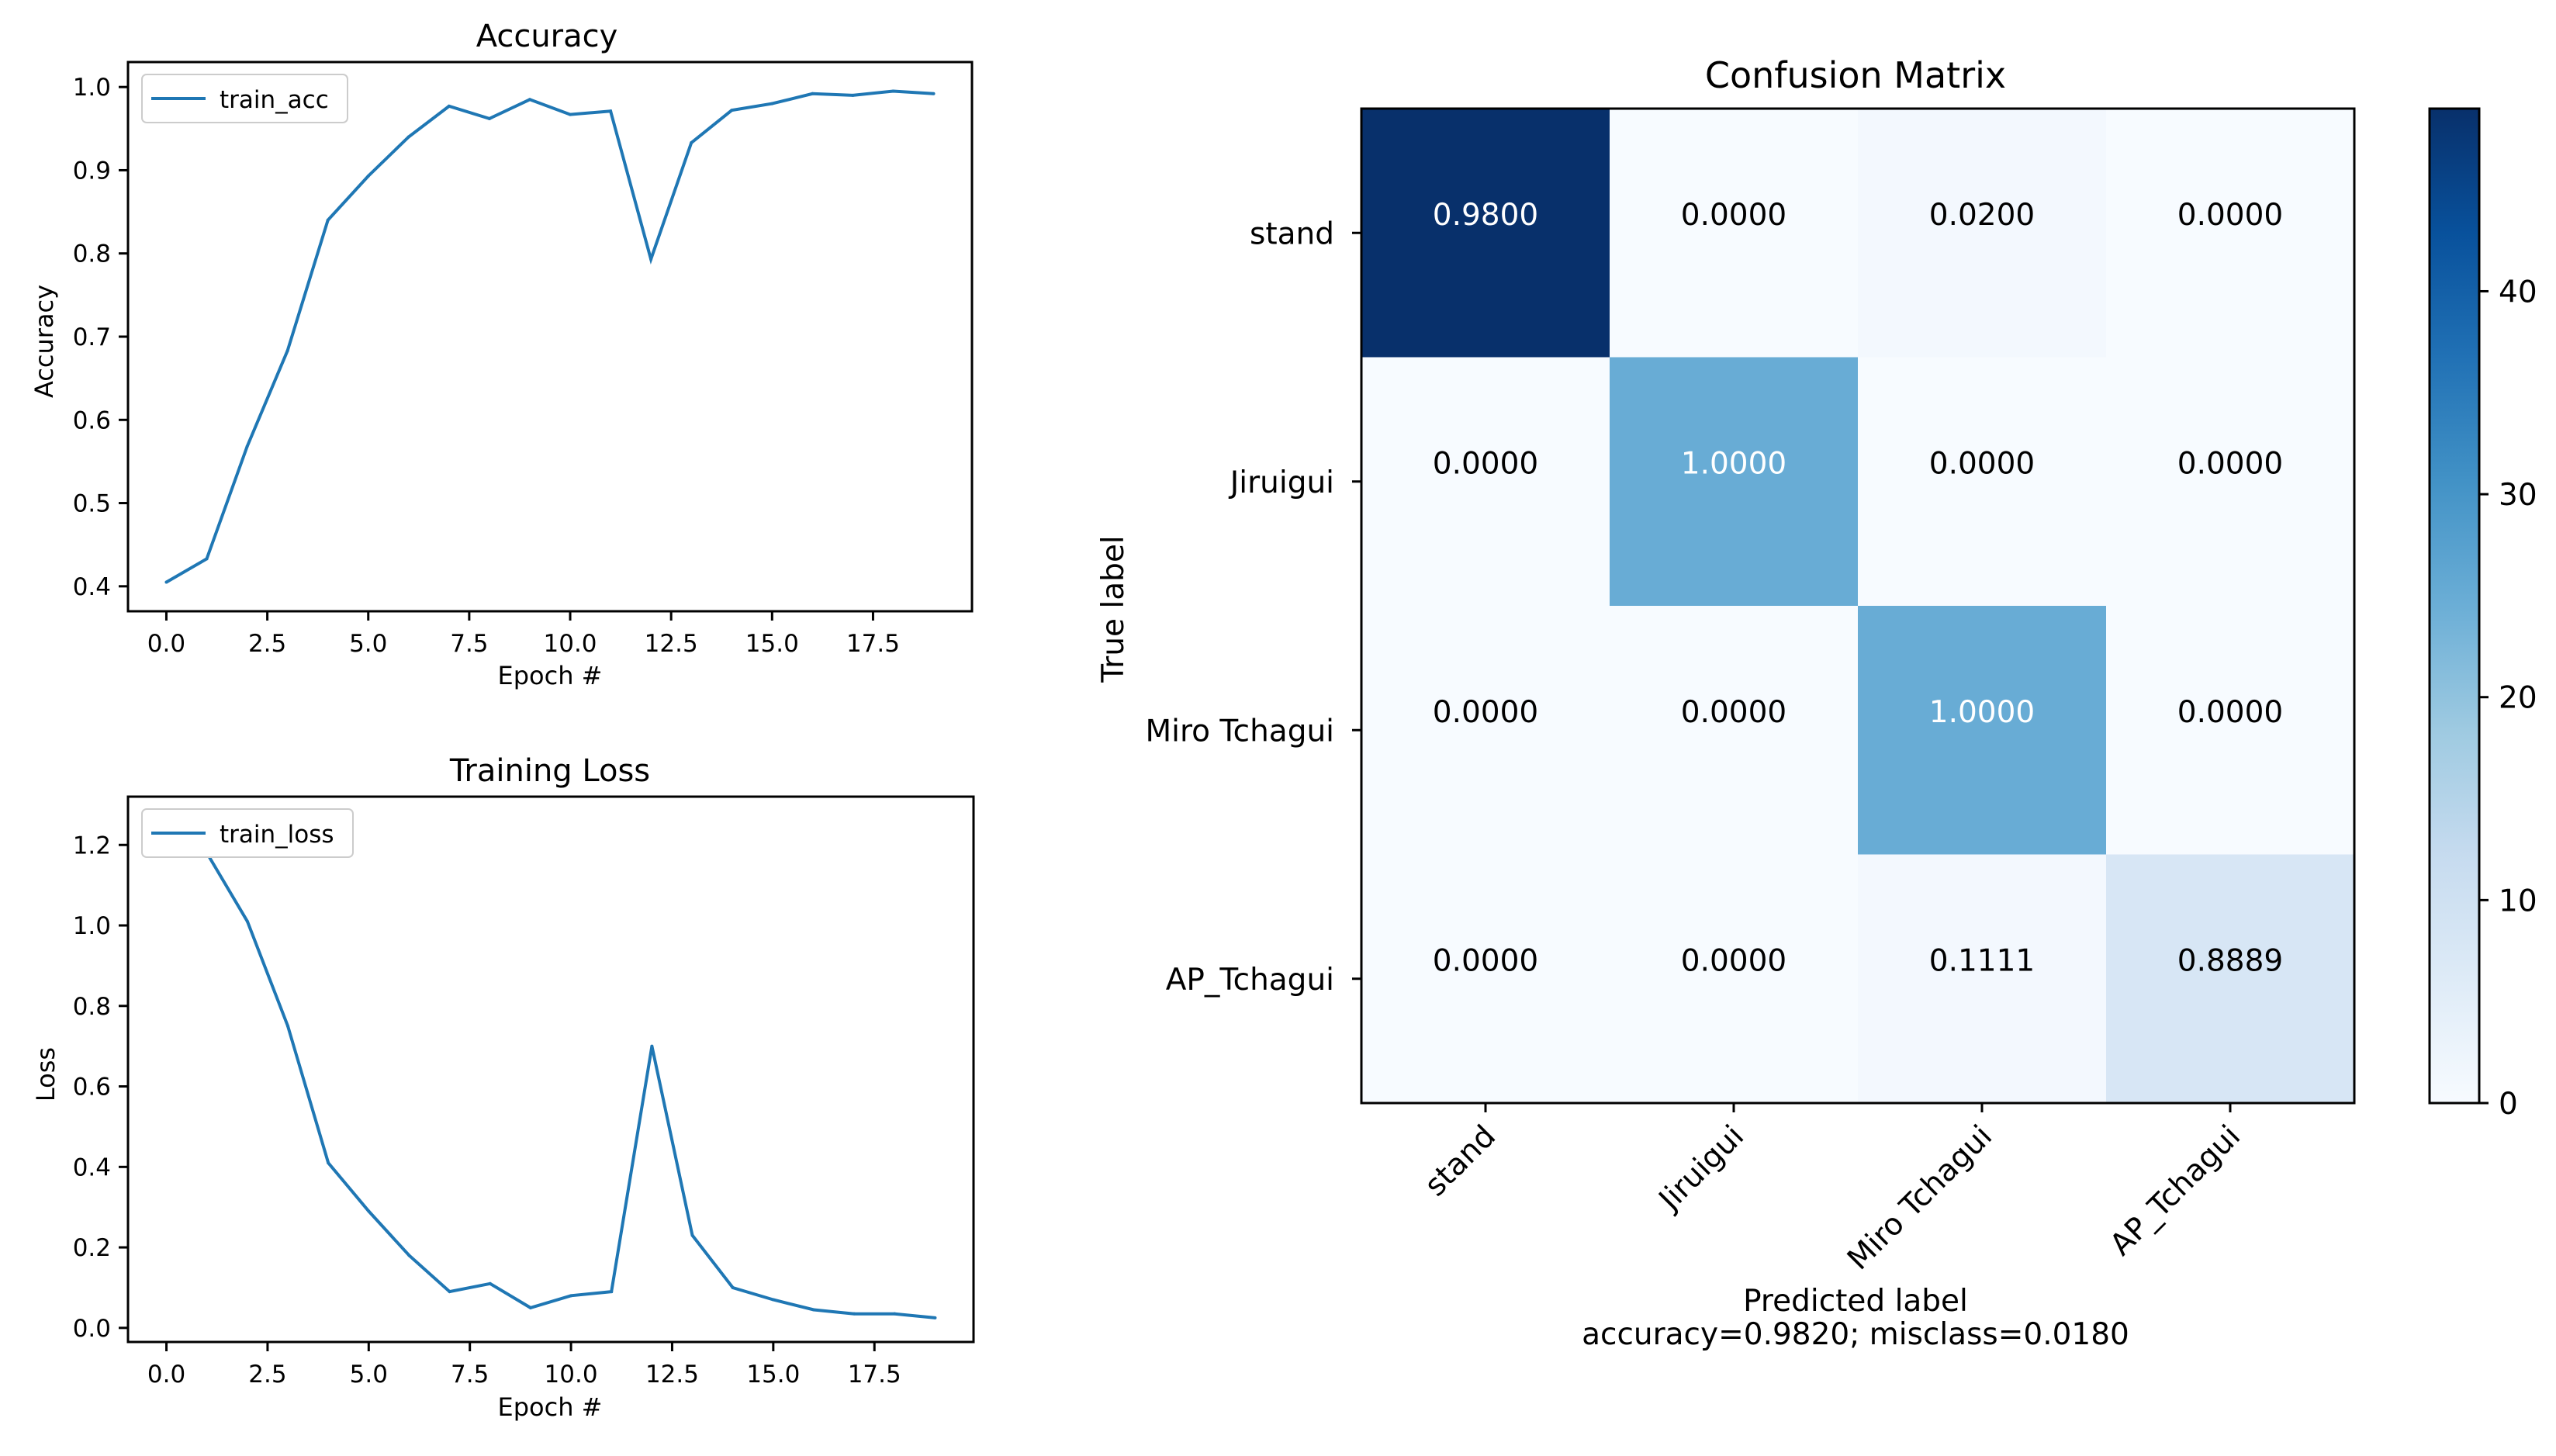 The image size is (2556, 1456). Describe the element at coordinates (92, 1248) in the screenshot. I see `loss-y-tick-label: 0.2` at that location.